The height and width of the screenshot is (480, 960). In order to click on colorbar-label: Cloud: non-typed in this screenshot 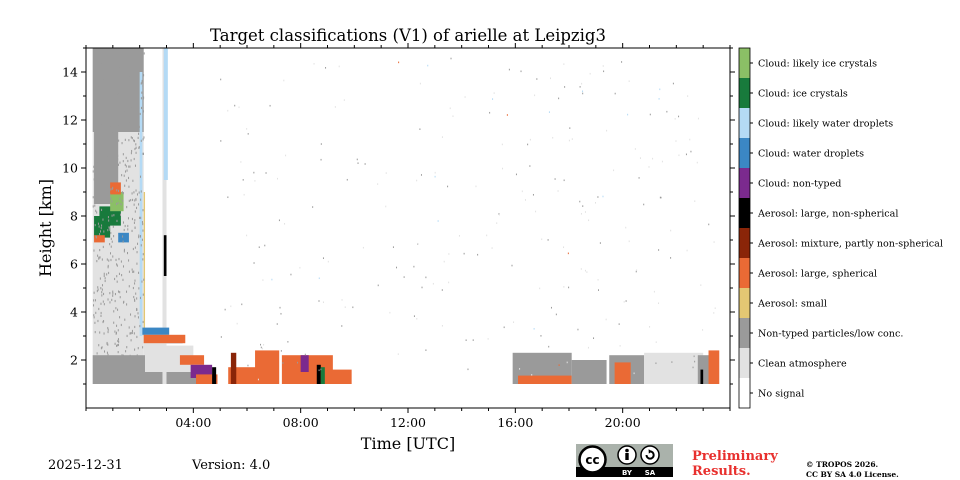, I will do `click(799, 184)`.